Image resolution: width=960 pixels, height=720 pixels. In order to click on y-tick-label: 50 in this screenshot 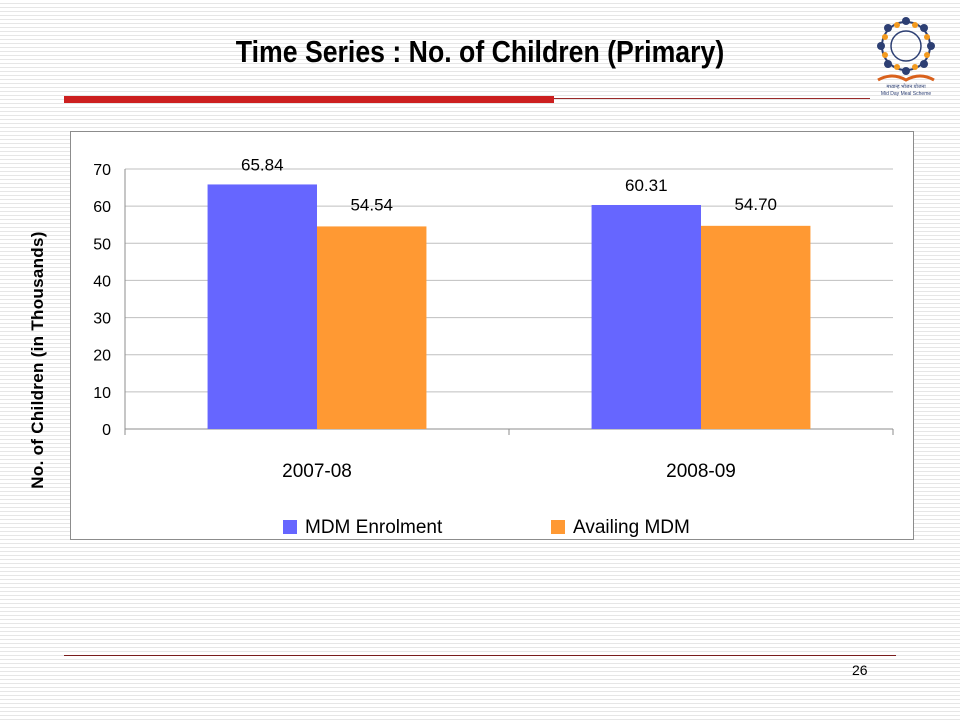, I will do `click(102, 244)`.